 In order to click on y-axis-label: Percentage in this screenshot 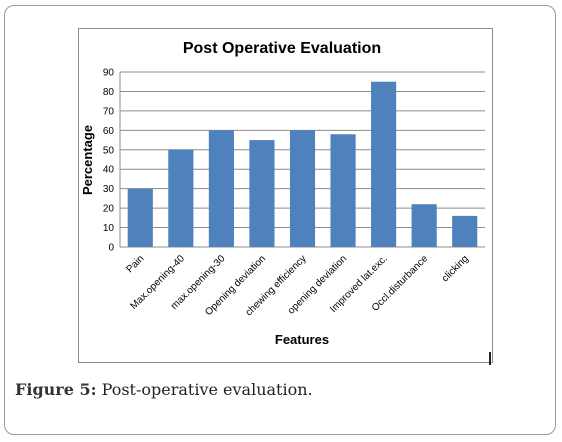, I will do `click(87, 160)`.